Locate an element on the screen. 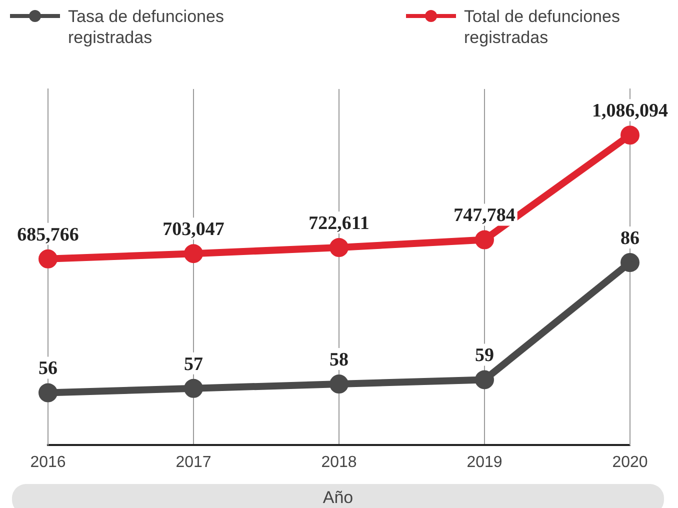 The image size is (678, 508). data-label: 58 is located at coordinates (339, 359).